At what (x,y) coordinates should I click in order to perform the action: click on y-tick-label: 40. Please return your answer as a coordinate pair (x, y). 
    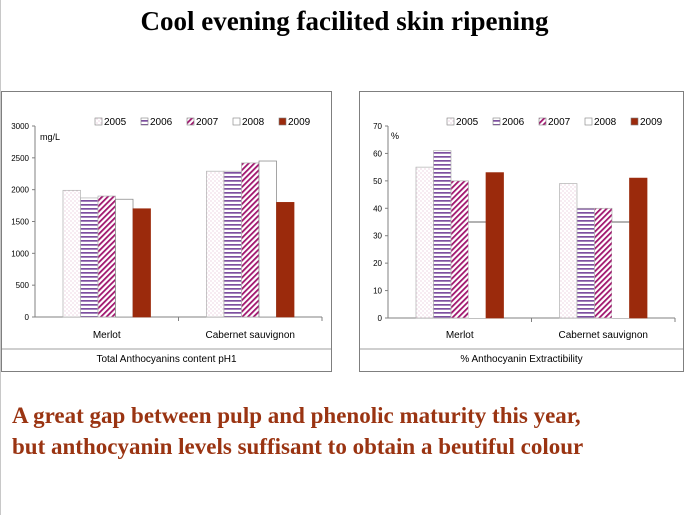
    Looking at the image, I should click on (377, 208).